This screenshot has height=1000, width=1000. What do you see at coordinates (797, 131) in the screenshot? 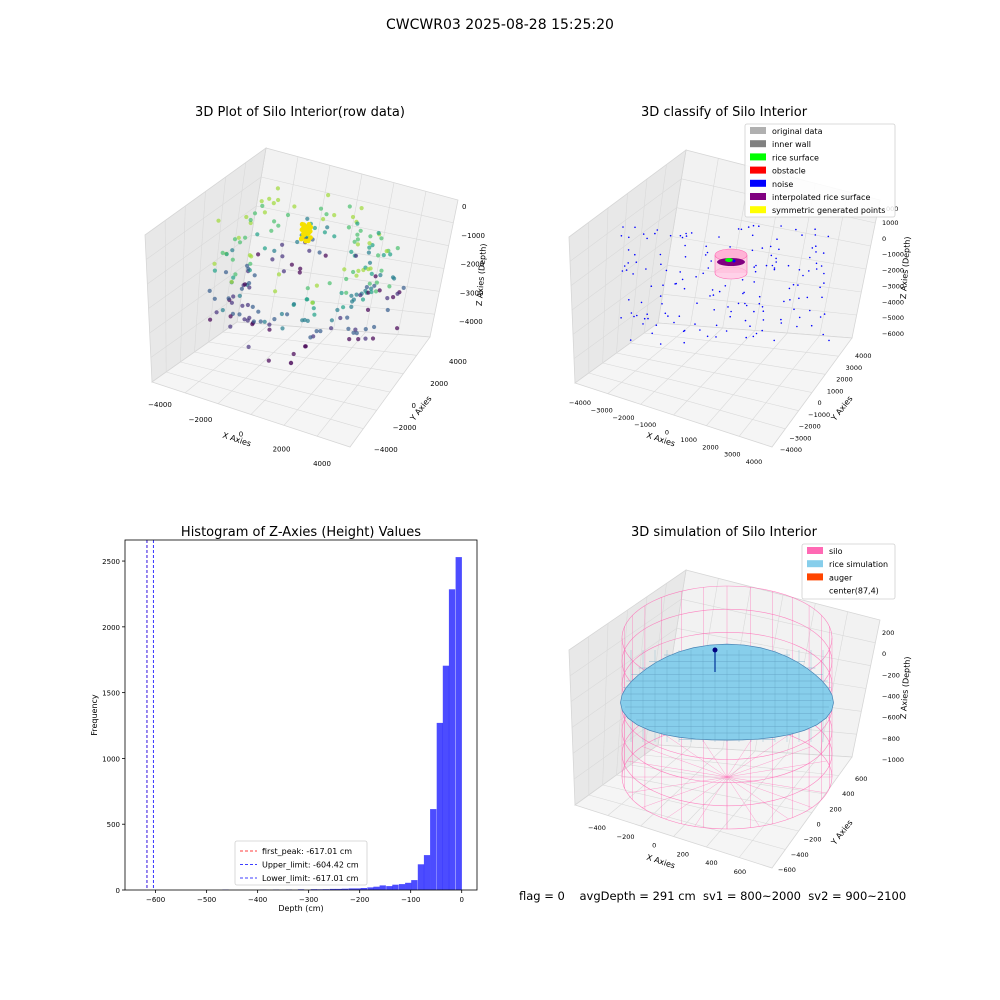
I see `plot2-legend-label: original data` at bounding box center [797, 131].